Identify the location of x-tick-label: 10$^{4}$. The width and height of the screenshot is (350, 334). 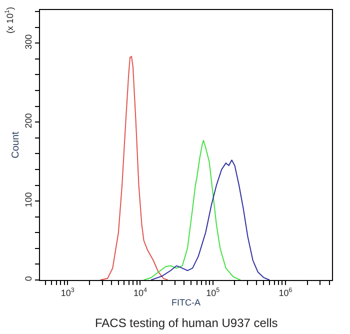
(140, 292).